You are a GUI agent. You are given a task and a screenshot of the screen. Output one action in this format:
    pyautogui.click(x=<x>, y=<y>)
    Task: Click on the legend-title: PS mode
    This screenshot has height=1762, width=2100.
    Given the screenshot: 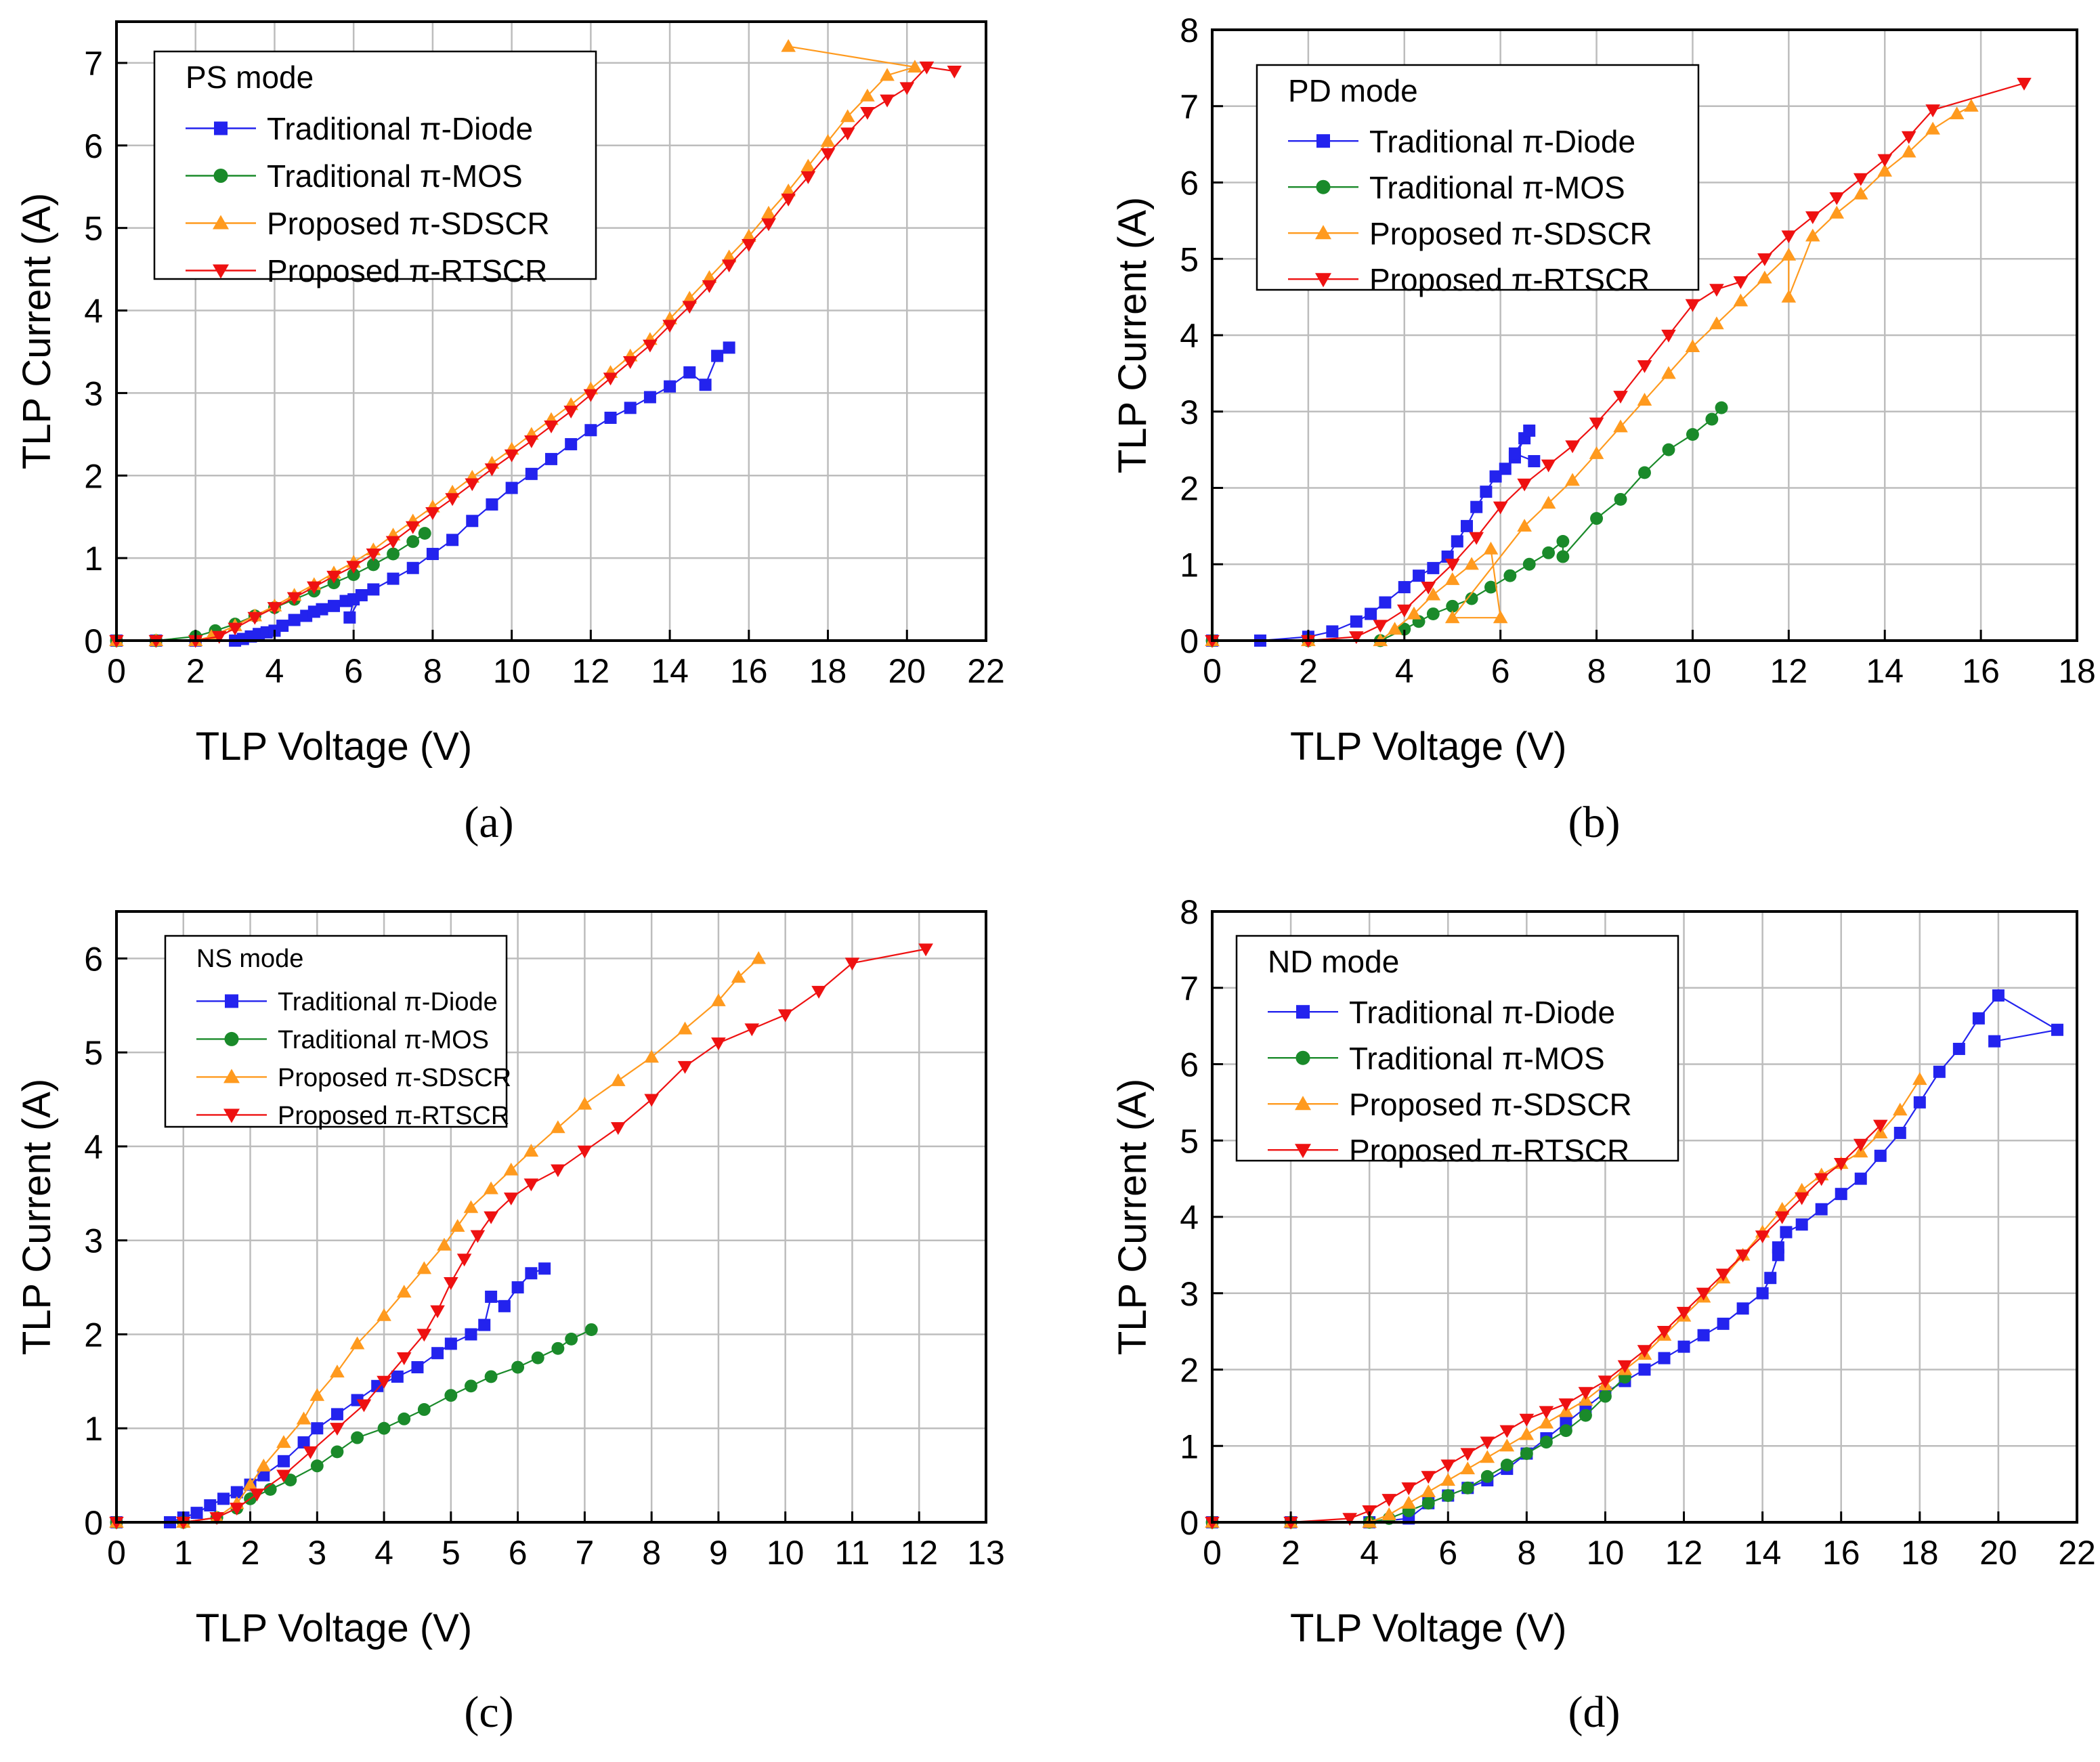 What is the action you would take?
    pyautogui.click(x=250, y=77)
    